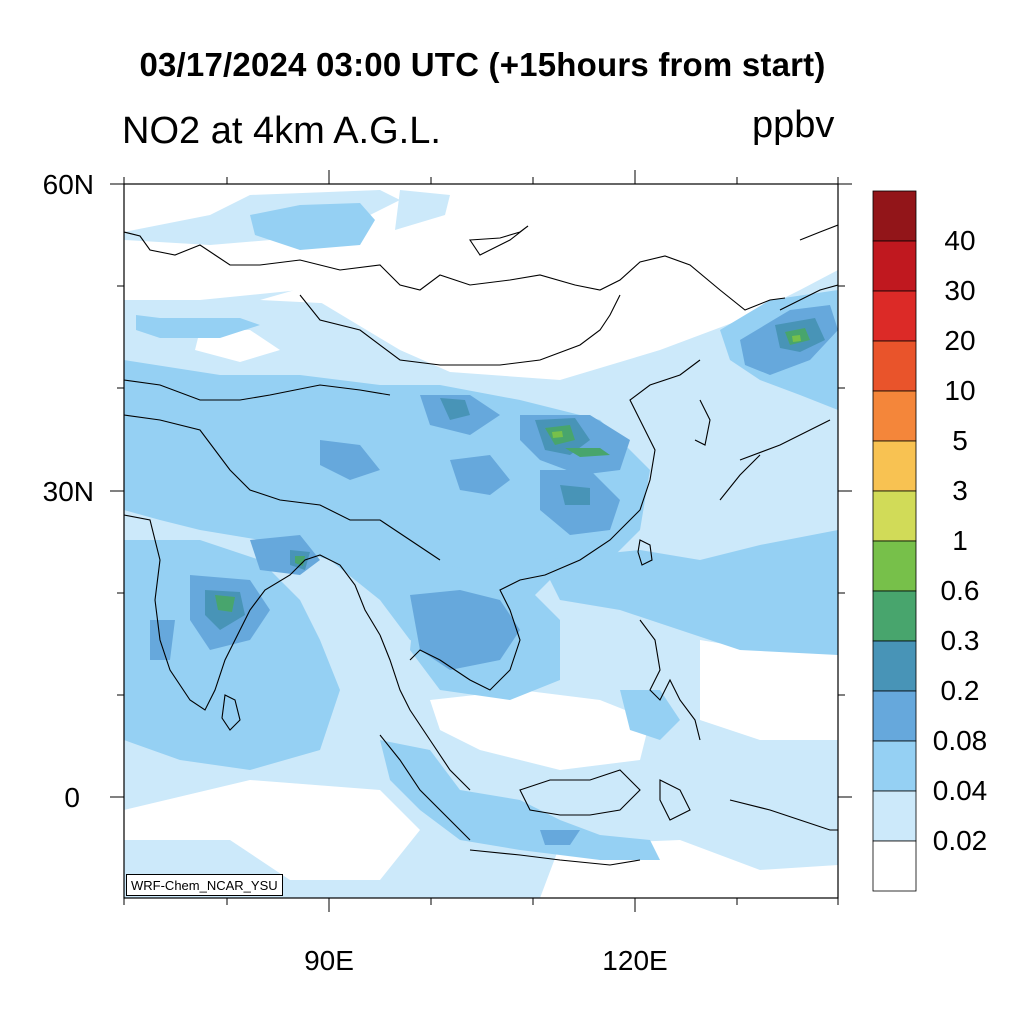  Describe the element at coordinates (281, 131) in the screenshot. I see `variable-subtitle: NO2 at 4km A.G.L.` at that location.